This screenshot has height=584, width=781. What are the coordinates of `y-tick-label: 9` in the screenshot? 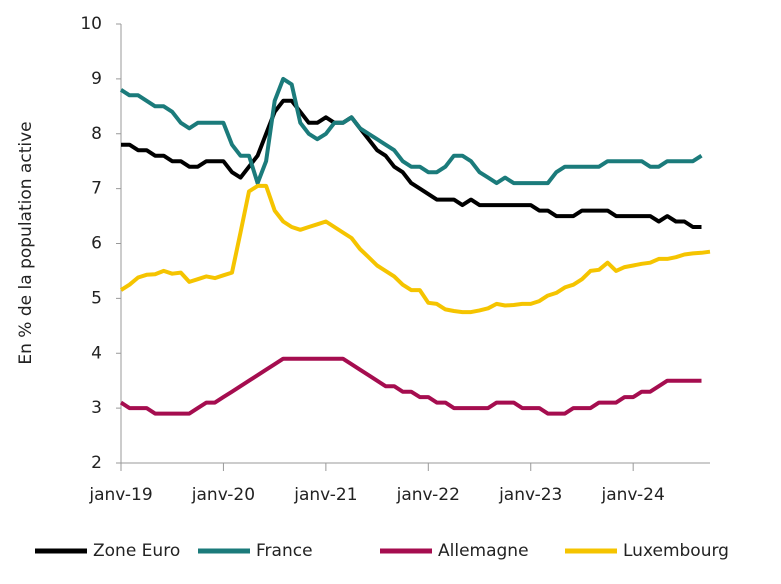 It's located at (96, 79).